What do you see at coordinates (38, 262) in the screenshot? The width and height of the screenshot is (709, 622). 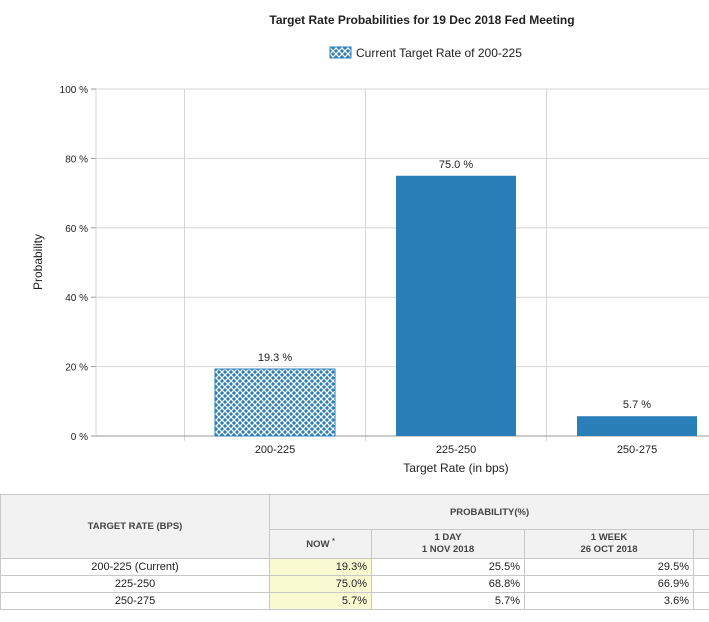 I see `y-axis-label: Probability` at bounding box center [38, 262].